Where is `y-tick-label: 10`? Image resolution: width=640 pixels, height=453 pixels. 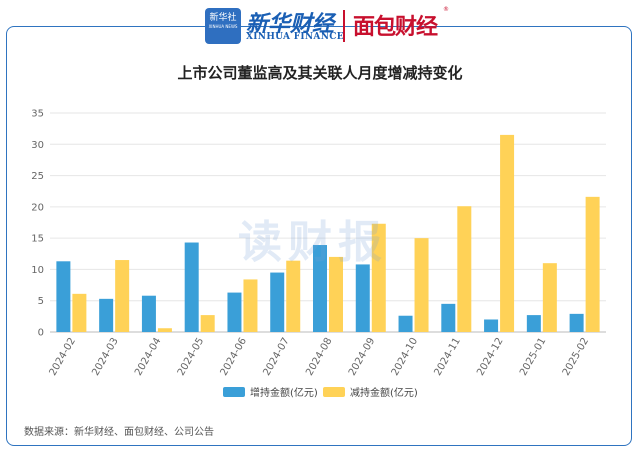 y-tick-label: 10 is located at coordinates (37, 270).